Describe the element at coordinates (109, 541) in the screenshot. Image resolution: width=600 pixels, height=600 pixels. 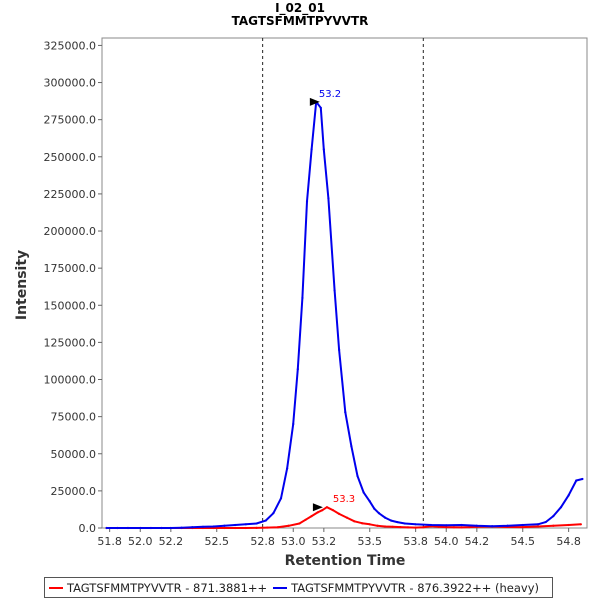
I see `x-tick-label: 51.8` at that location.